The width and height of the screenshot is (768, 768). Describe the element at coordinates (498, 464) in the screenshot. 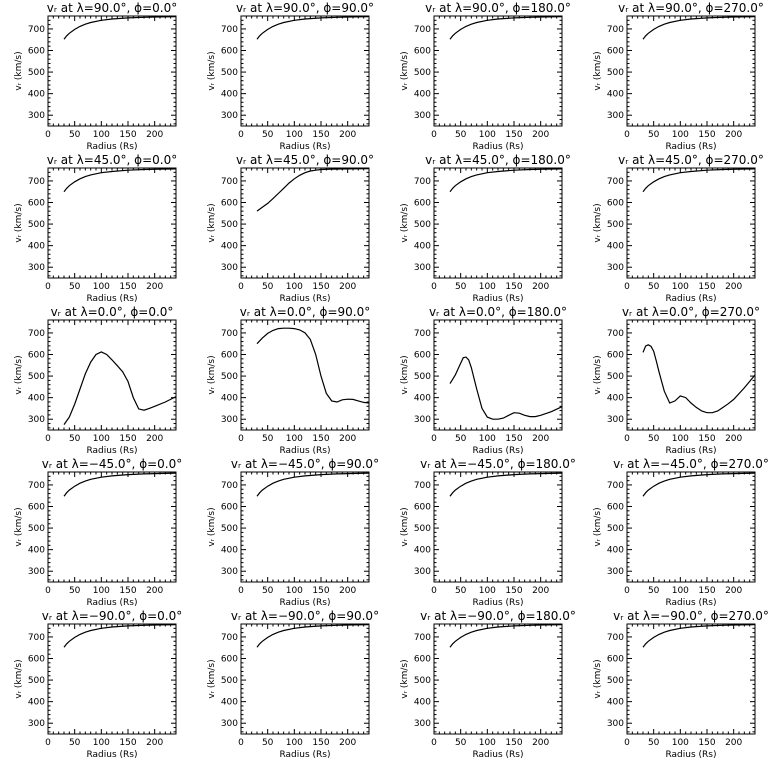

I see `subplot-title: vᵣ at λ=−45.0°, ϕ=180.0°` at that location.